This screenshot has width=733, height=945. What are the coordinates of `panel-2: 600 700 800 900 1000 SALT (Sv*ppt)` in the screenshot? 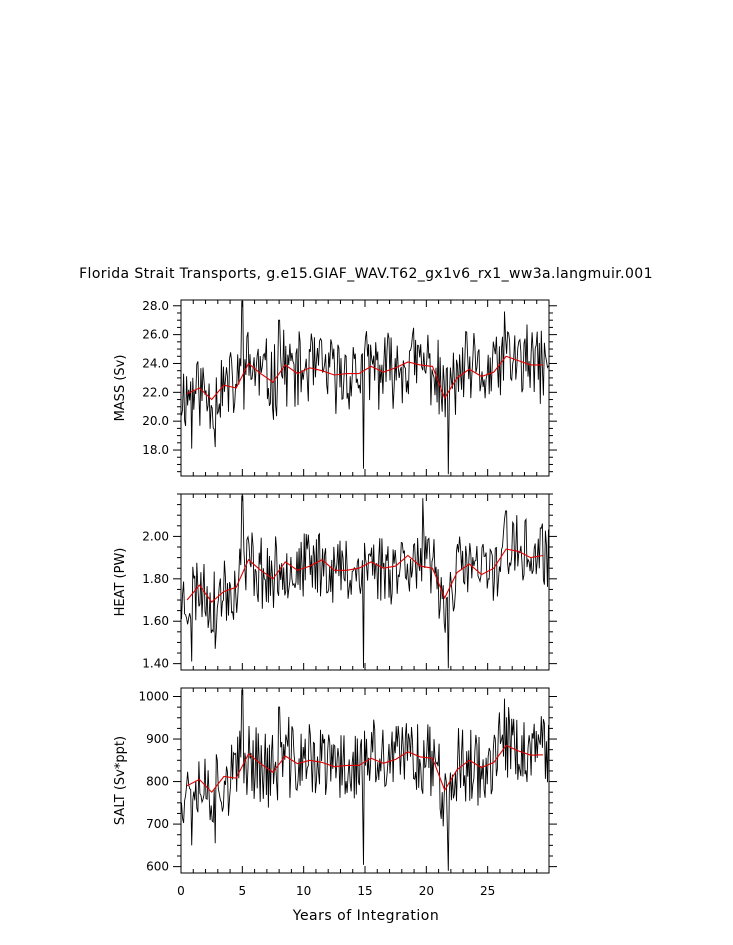 It's located at (335, 780).